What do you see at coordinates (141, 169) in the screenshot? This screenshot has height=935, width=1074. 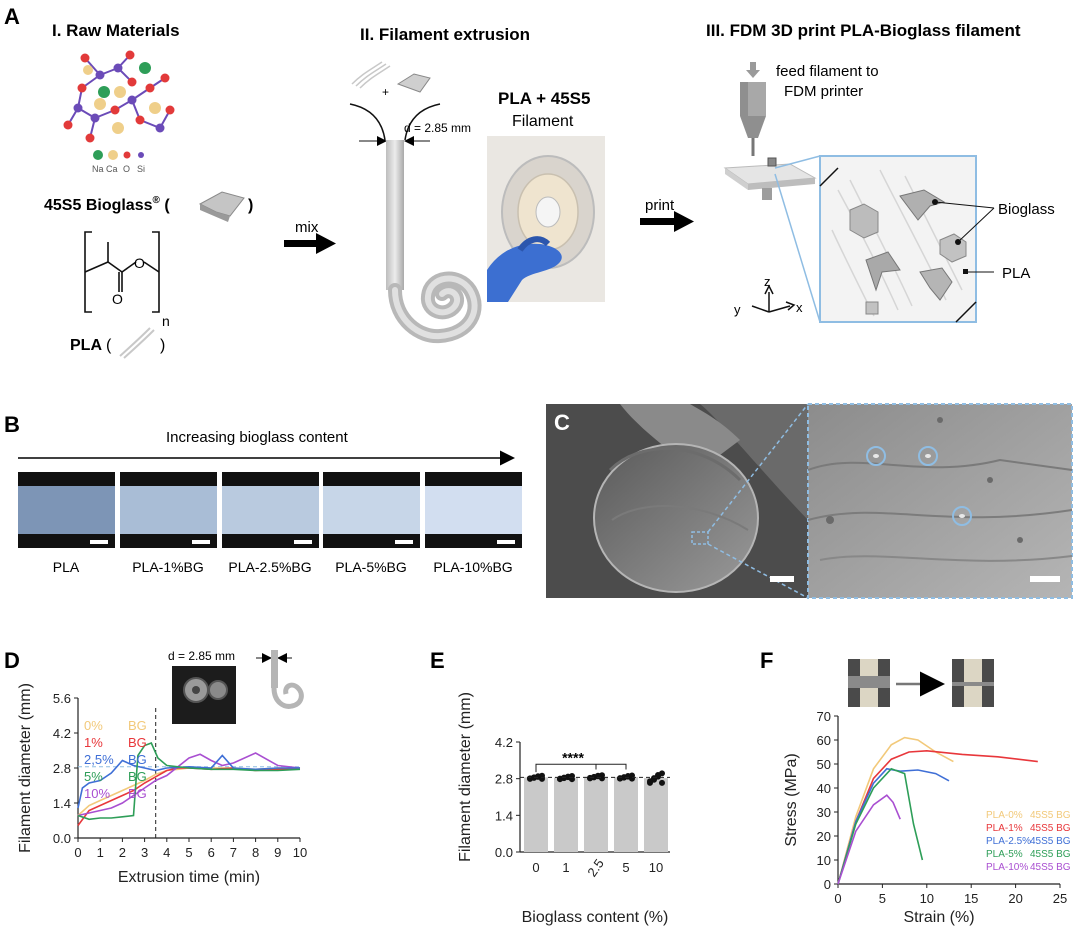 I see `atom-legend-si: Si` at bounding box center [141, 169].